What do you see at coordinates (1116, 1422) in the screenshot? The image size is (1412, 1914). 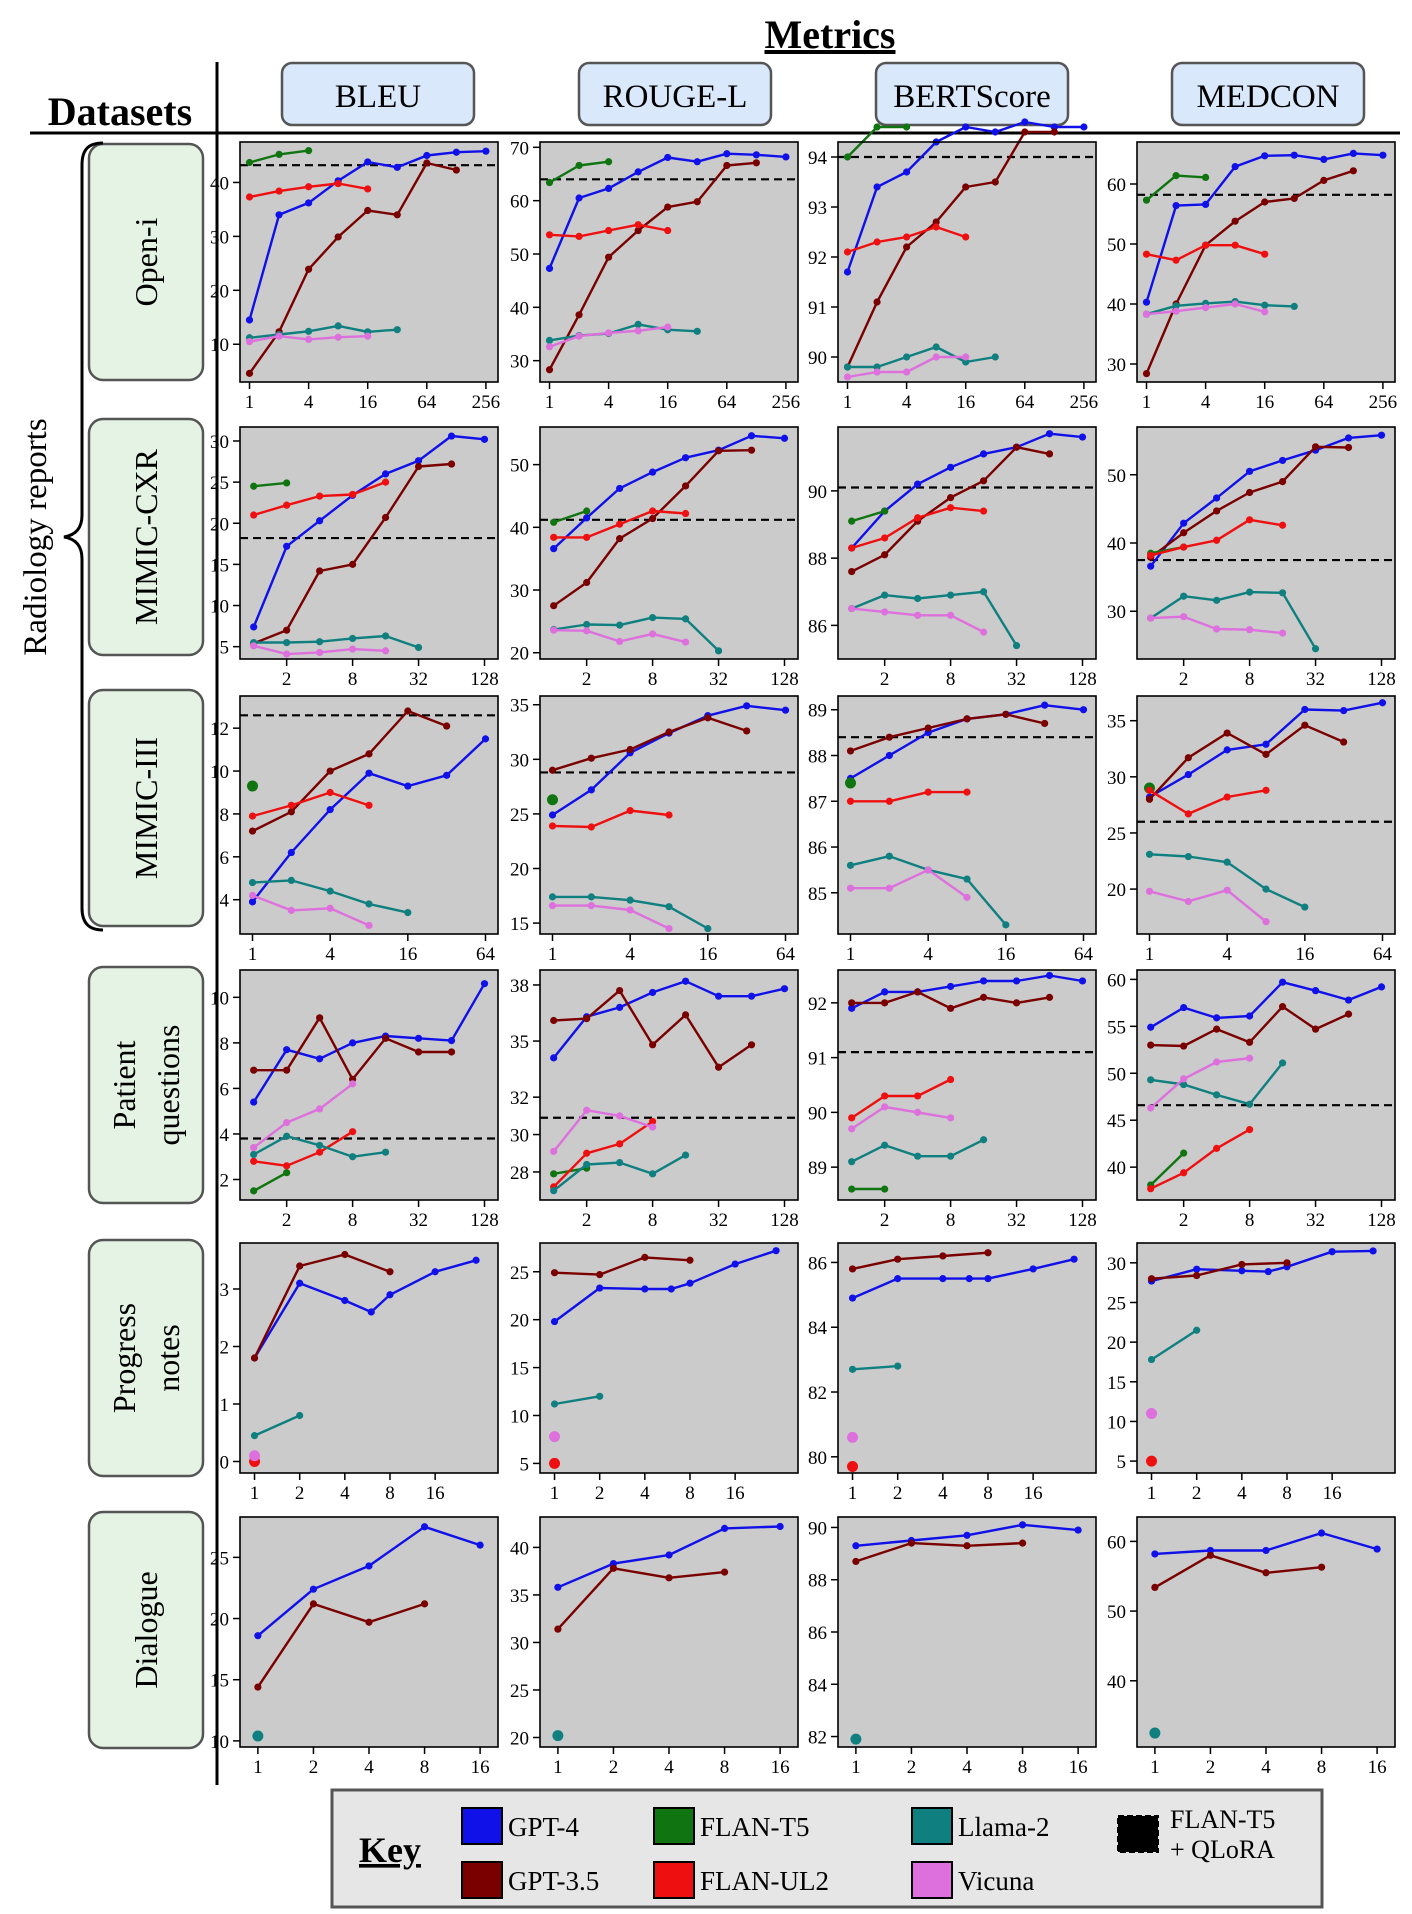 I see `y-tick-label: 10` at bounding box center [1116, 1422].